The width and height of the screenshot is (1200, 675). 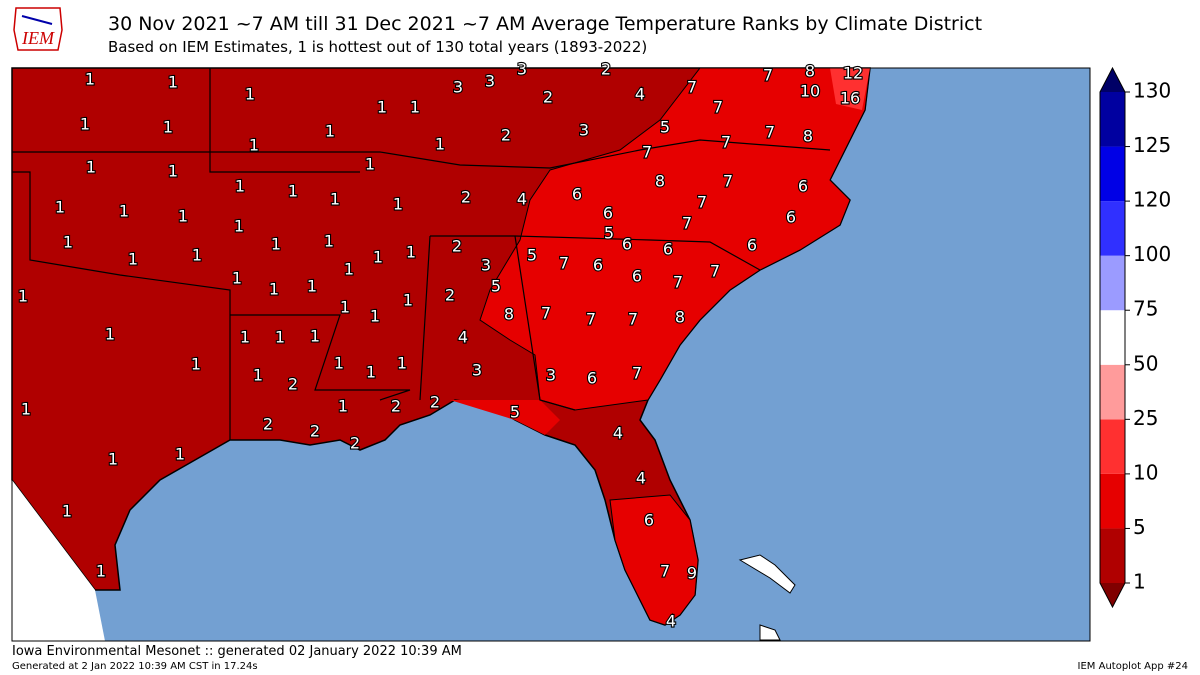 What do you see at coordinates (58, 560) in the screenshot?
I see `no-data` at bounding box center [58, 560].